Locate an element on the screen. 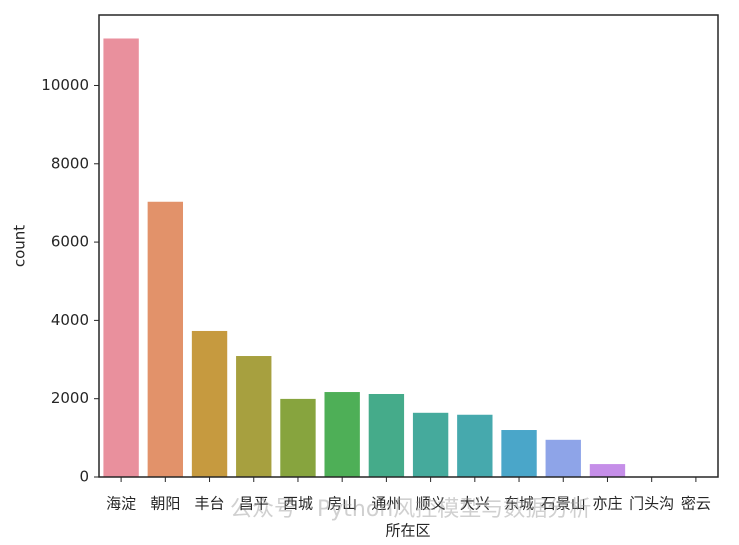  x-tick-label: 石景山 is located at coordinates (563, 504).